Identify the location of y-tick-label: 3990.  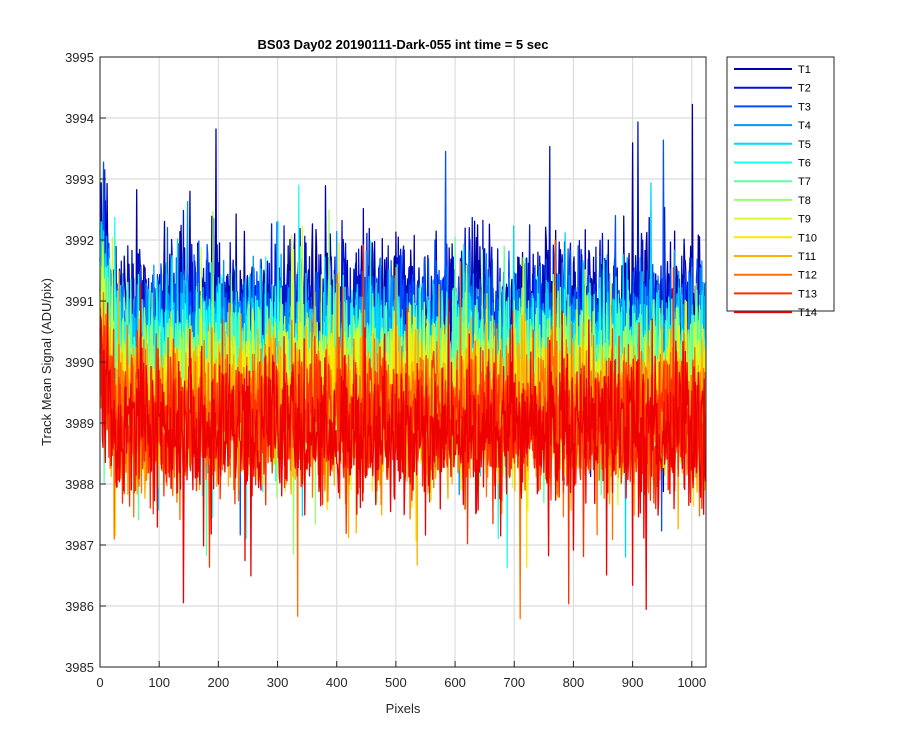
(79, 362).